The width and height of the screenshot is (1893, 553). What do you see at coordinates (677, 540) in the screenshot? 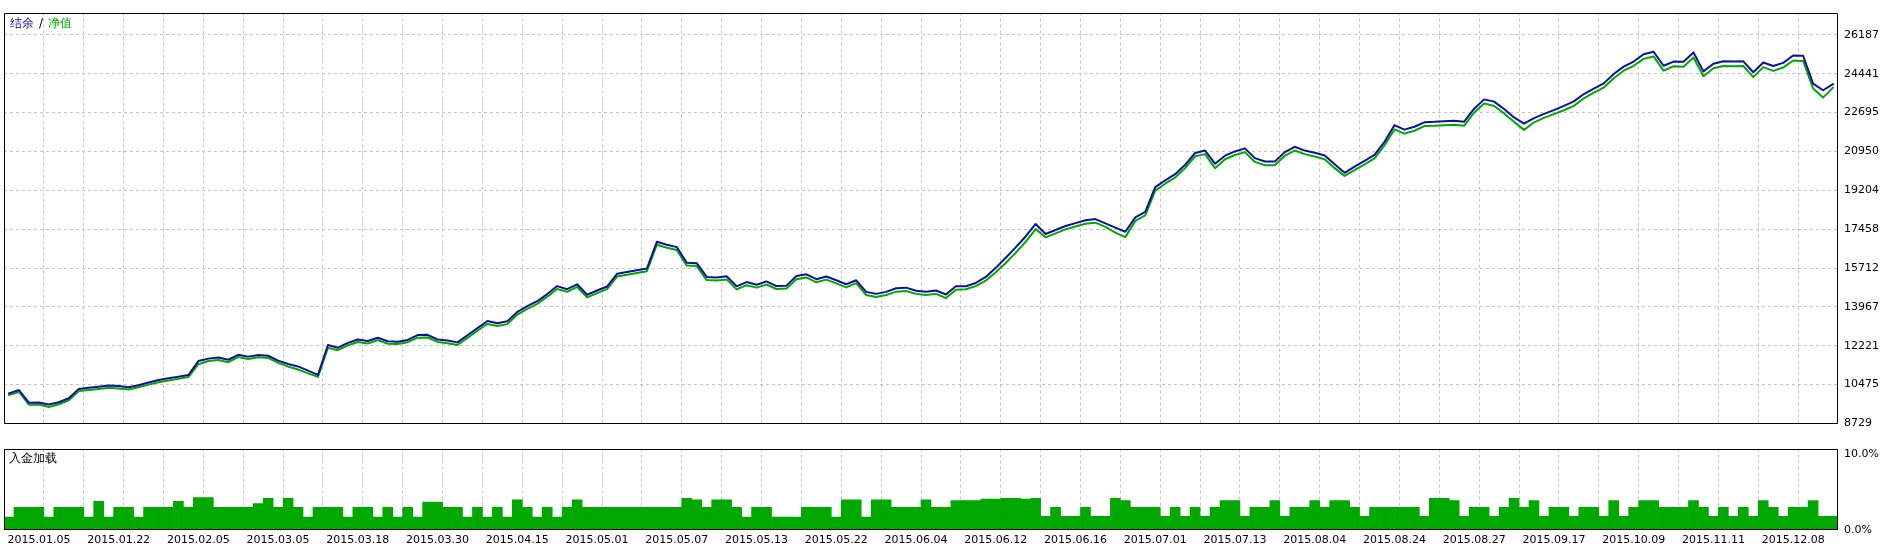
I see `x-tick-label: 2015.05.07` at bounding box center [677, 540].